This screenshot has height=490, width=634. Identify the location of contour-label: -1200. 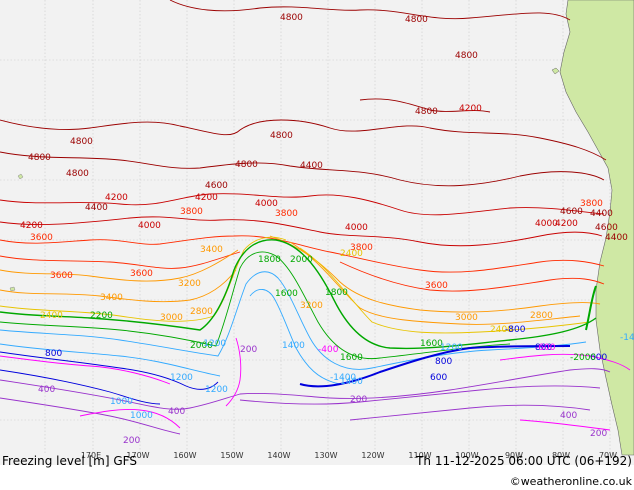
(213, 344).